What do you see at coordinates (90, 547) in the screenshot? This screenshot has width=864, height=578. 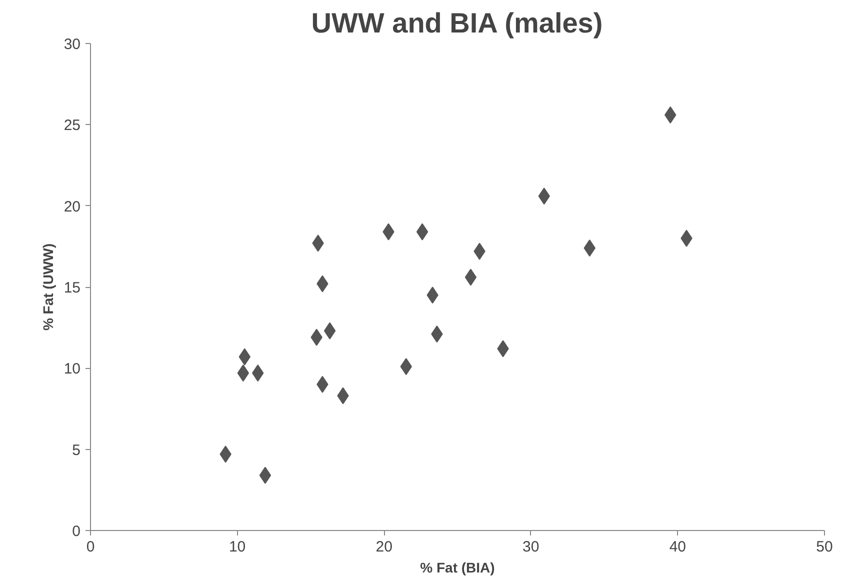 I see `x-tick-label: 0` at bounding box center [90, 547].